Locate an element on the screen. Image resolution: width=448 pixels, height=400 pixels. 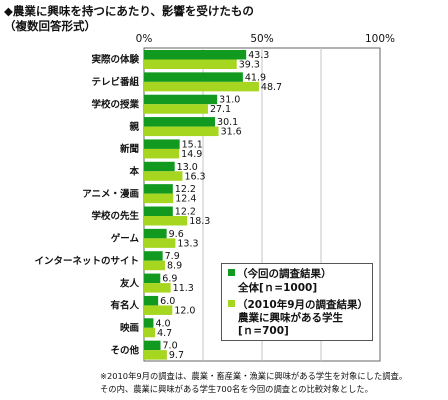
category-label: アニメ・漫画 is located at coordinates (110, 194).